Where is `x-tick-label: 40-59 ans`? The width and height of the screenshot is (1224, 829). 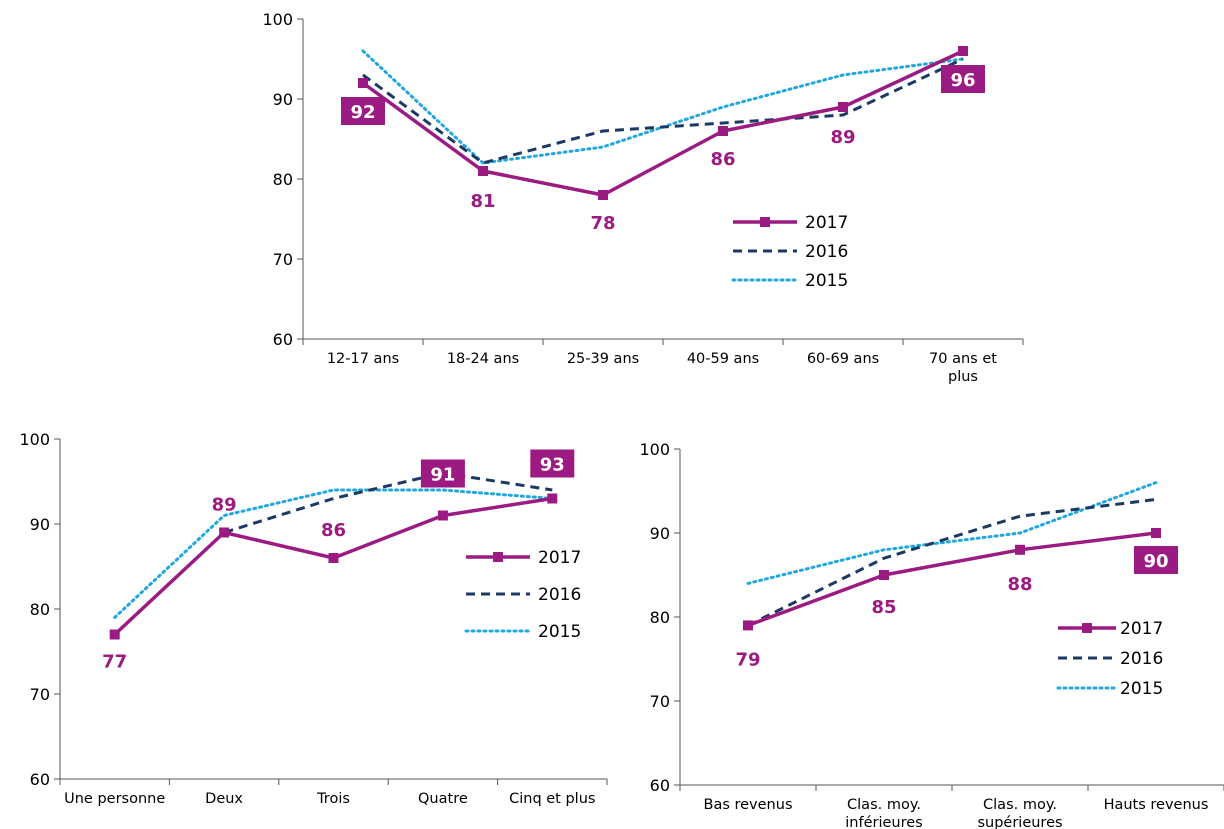 x-tick-label: 40-59 ans is located at coordinates (723, 359).